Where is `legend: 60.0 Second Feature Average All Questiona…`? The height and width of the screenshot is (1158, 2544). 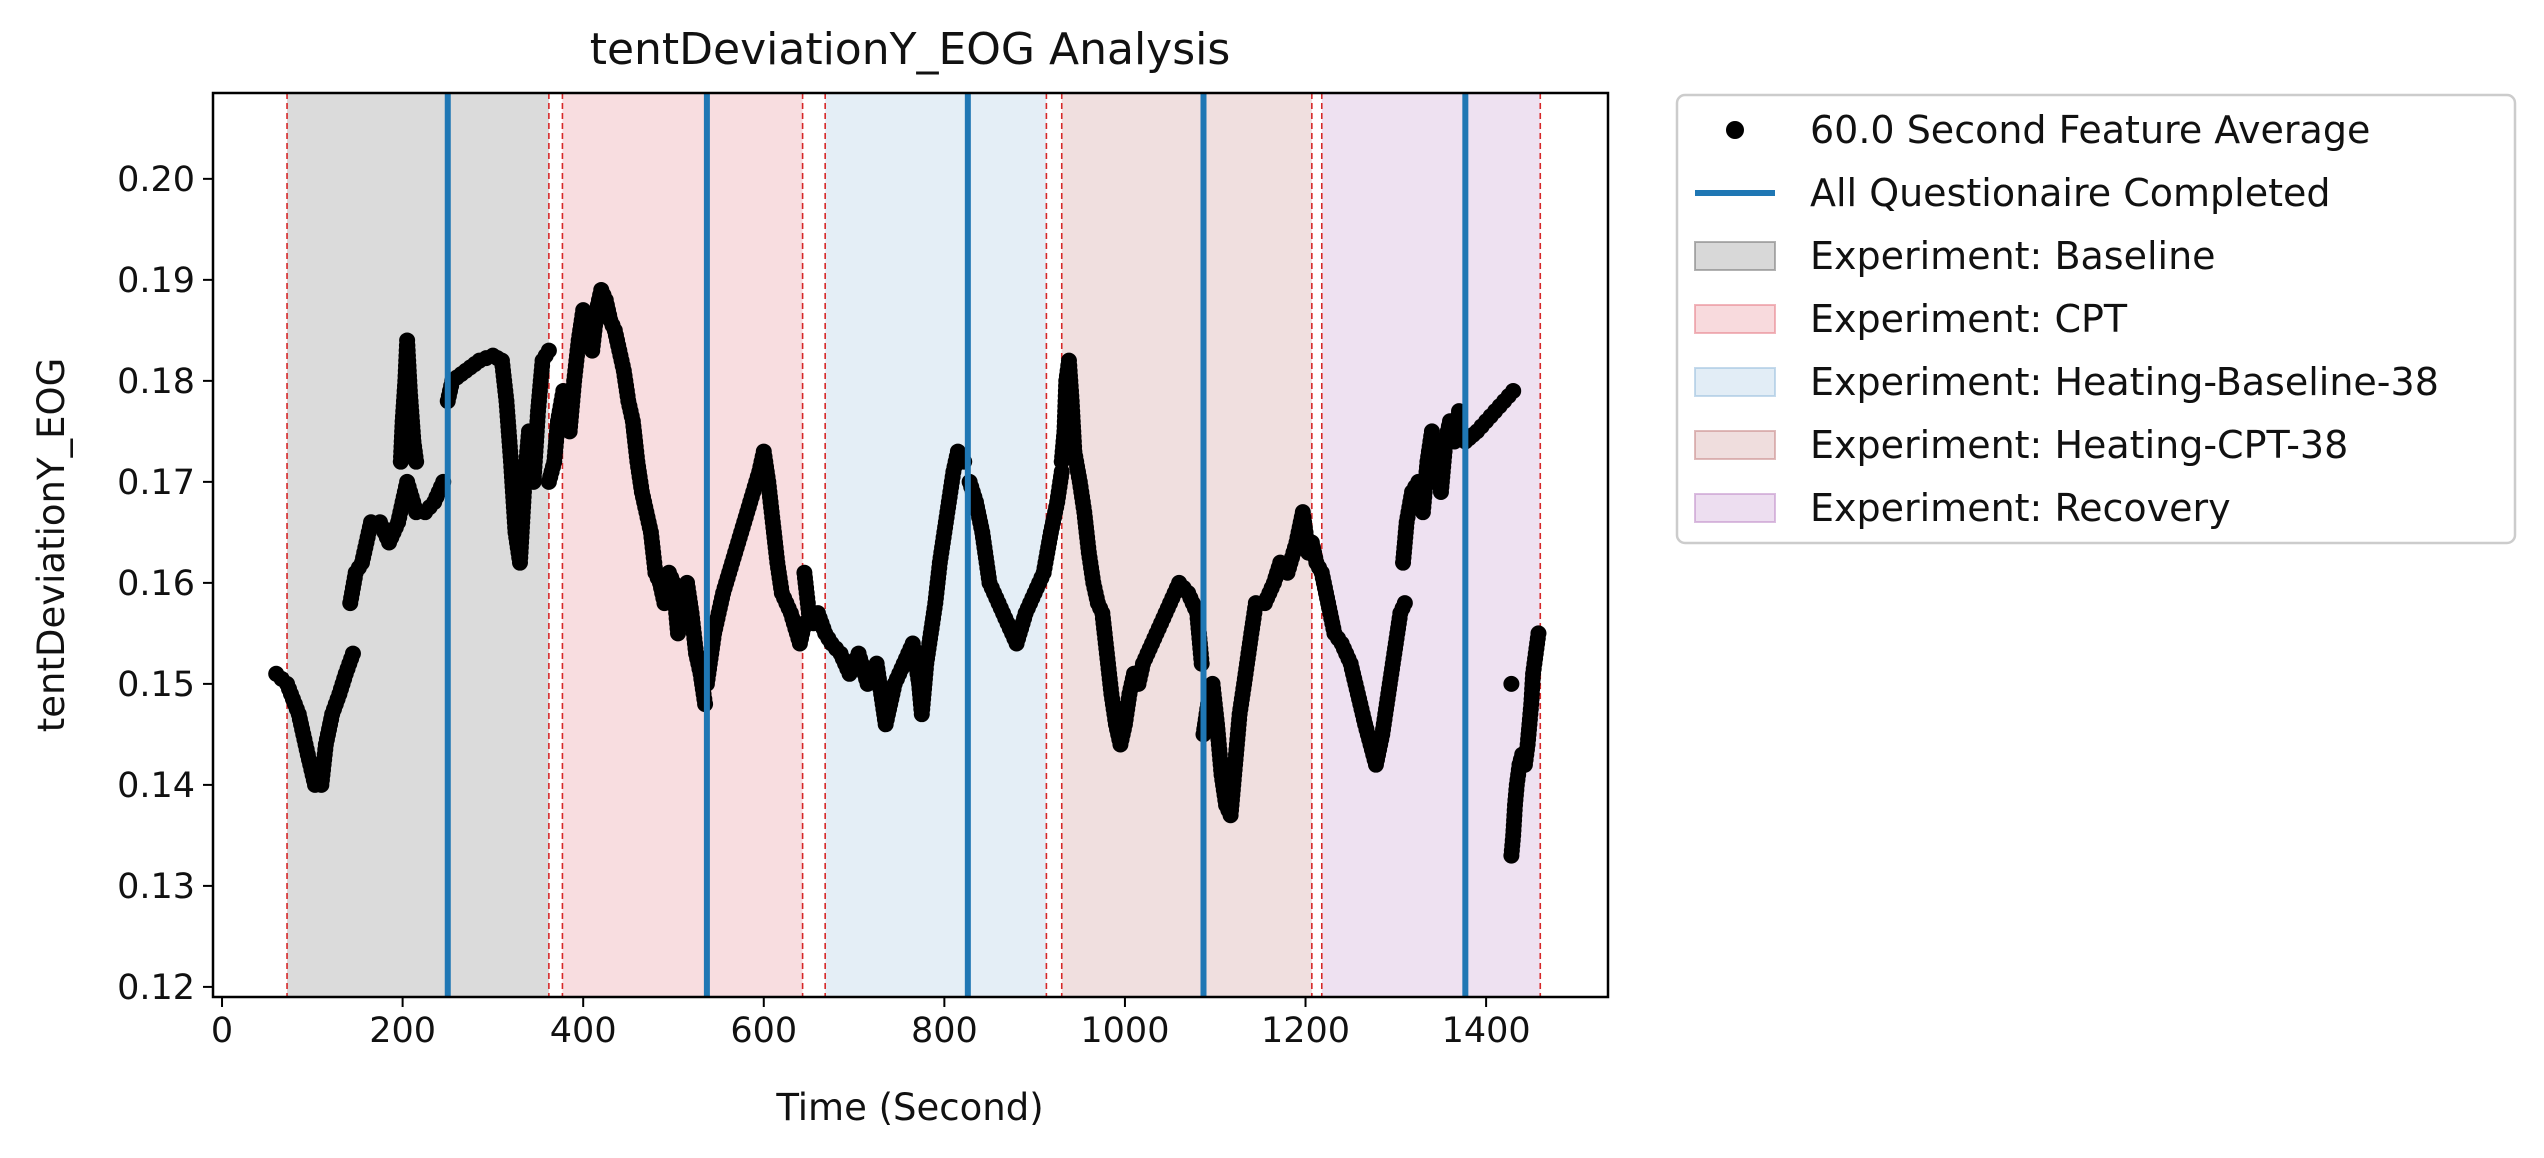
legend: 60.0 Second Feature Average All Questiona… is located at coordinates (2096, 319).